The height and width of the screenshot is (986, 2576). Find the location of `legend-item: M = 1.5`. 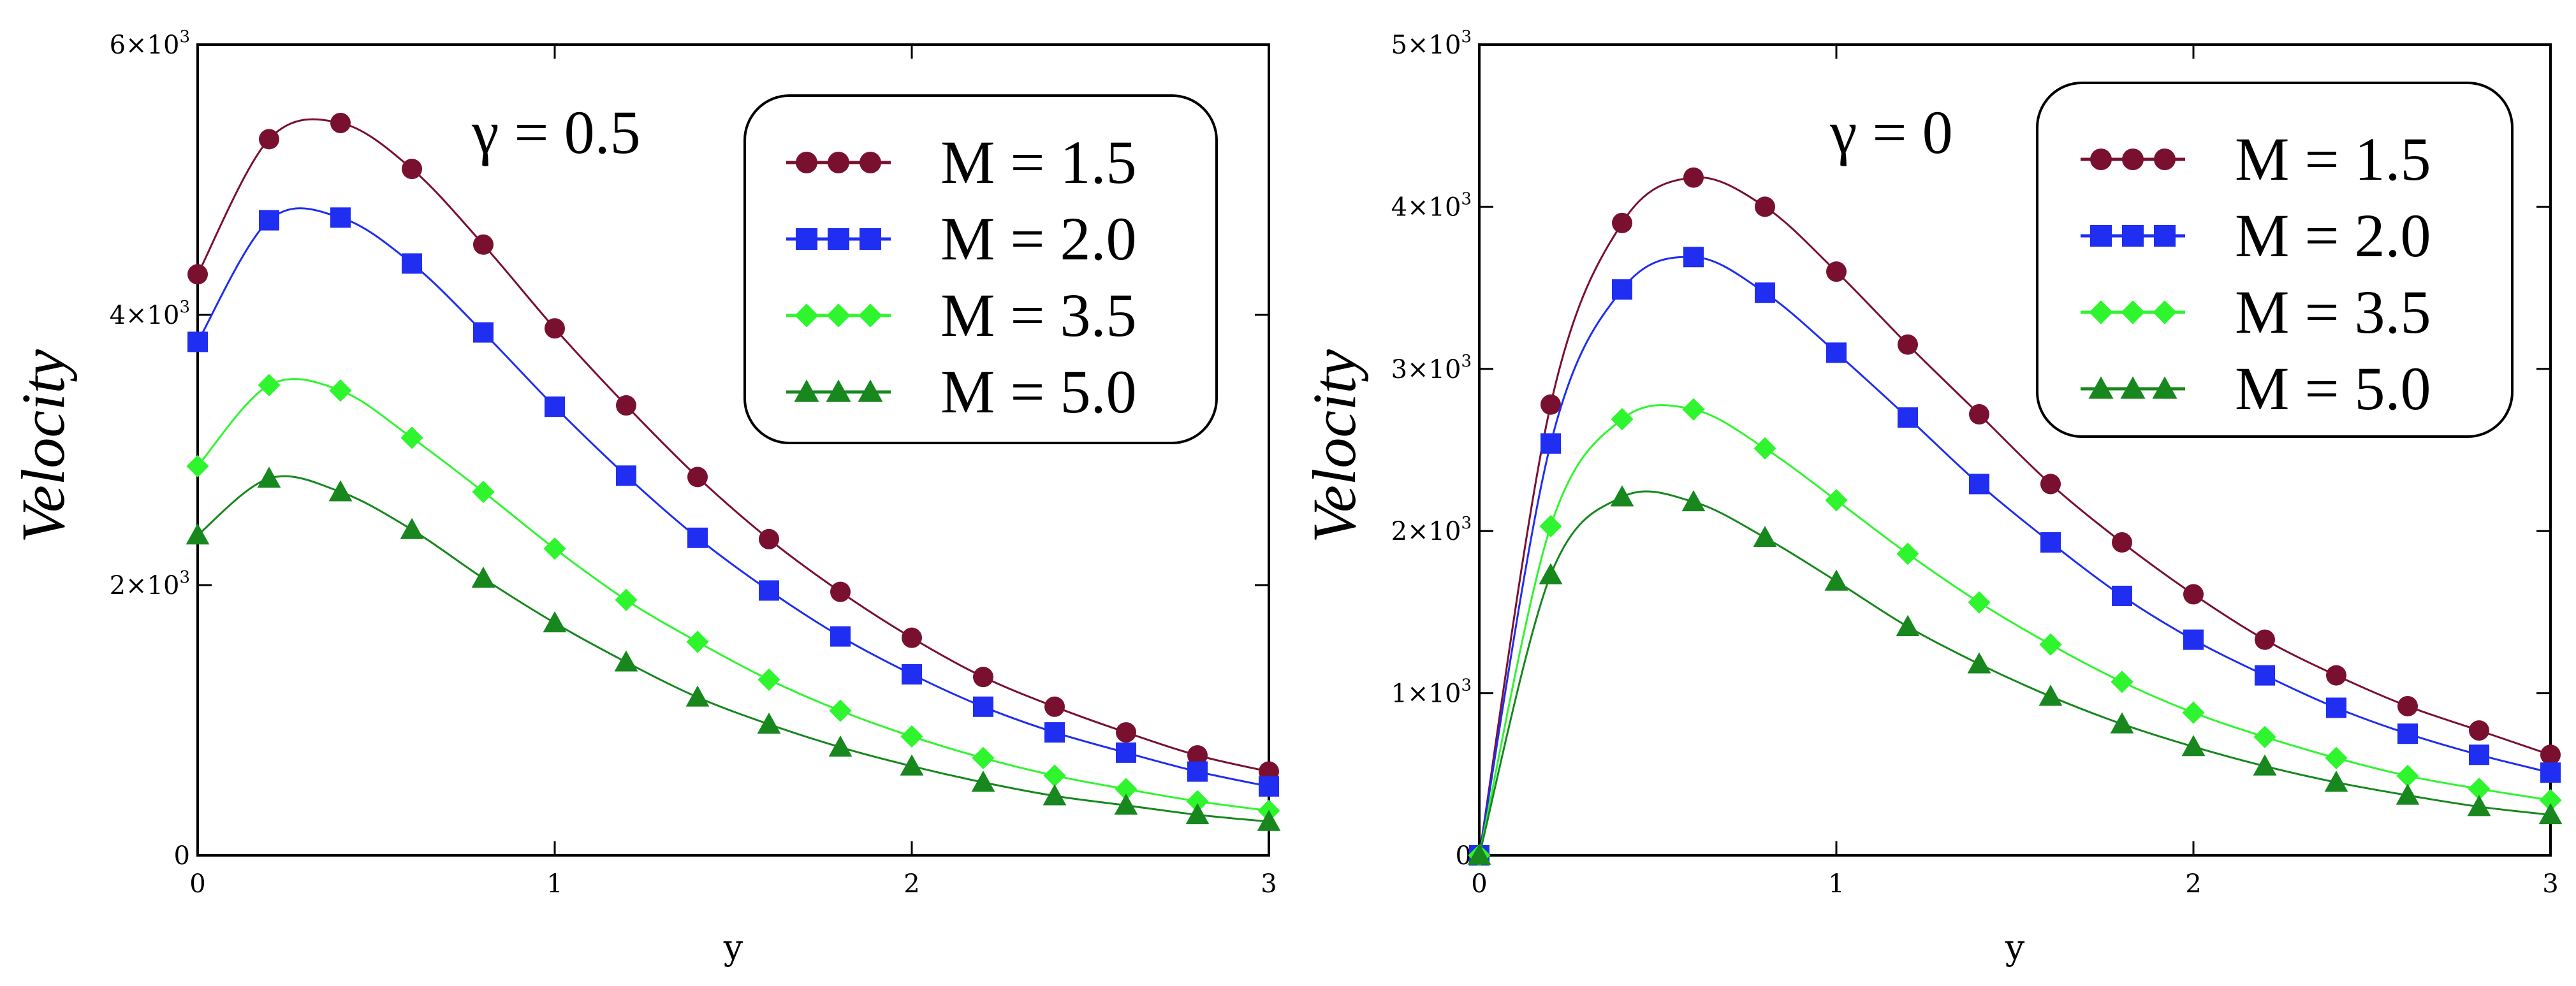

legend-item: M = 1.5 is located at coordinates (2256, 159).